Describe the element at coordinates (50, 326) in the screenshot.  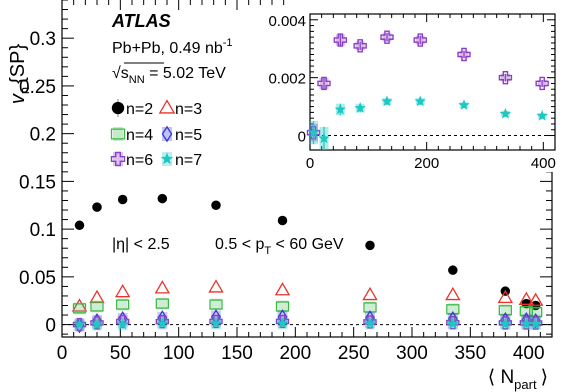
I see `y-tick-label: 0` at that location.